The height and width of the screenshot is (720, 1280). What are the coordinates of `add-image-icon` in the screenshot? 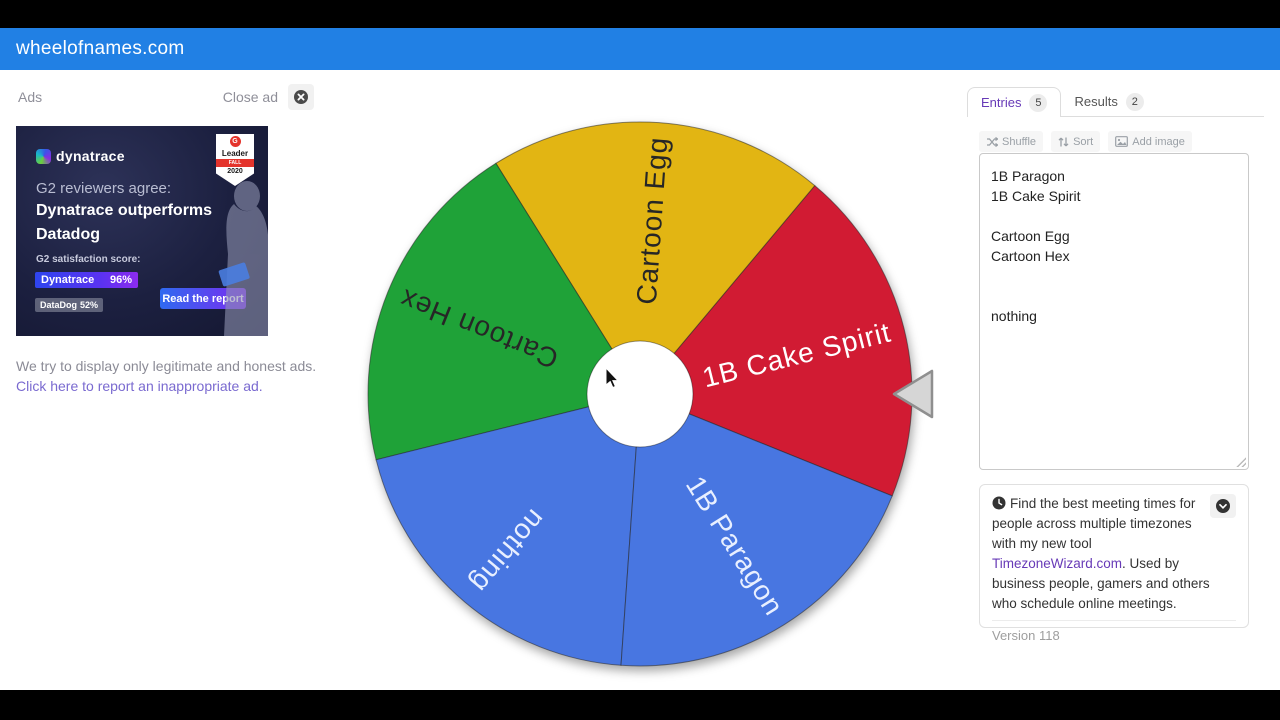 It's located at (1122, 141).